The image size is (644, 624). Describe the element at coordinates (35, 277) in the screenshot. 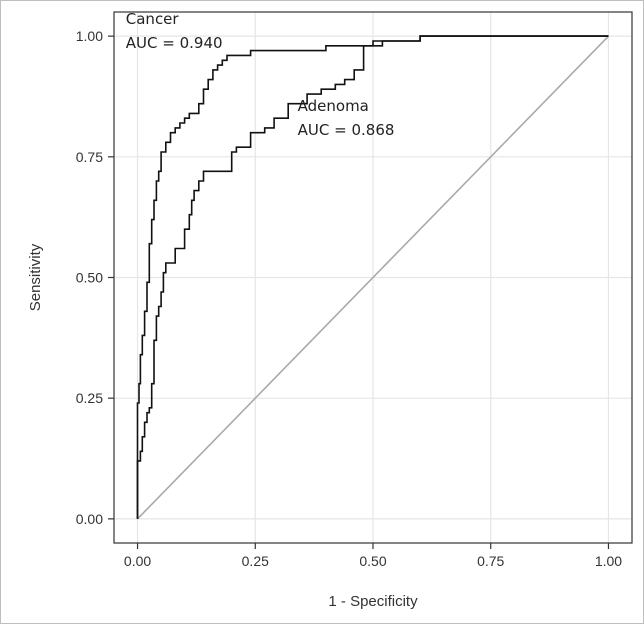

I see `y-axis-title: Sensitivity` at that location.